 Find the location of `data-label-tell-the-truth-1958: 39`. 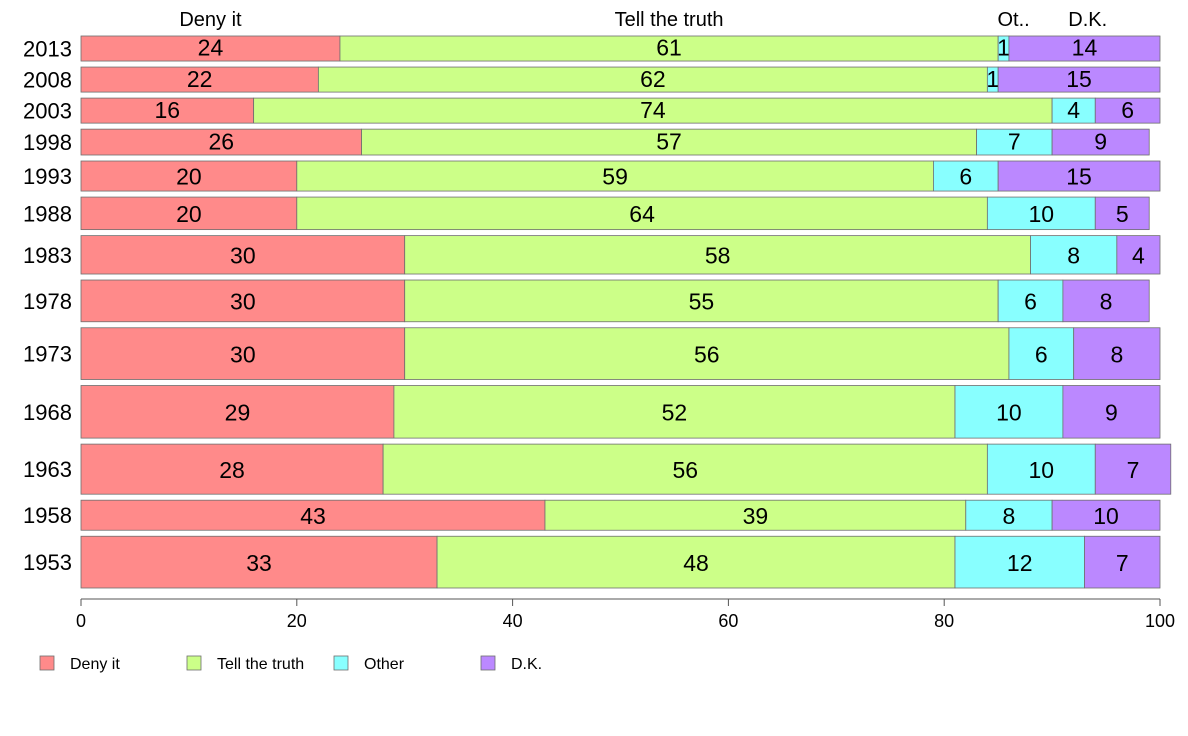

data-label-tell-the-truth-1958: 39 is located at coordinates (756, 516).